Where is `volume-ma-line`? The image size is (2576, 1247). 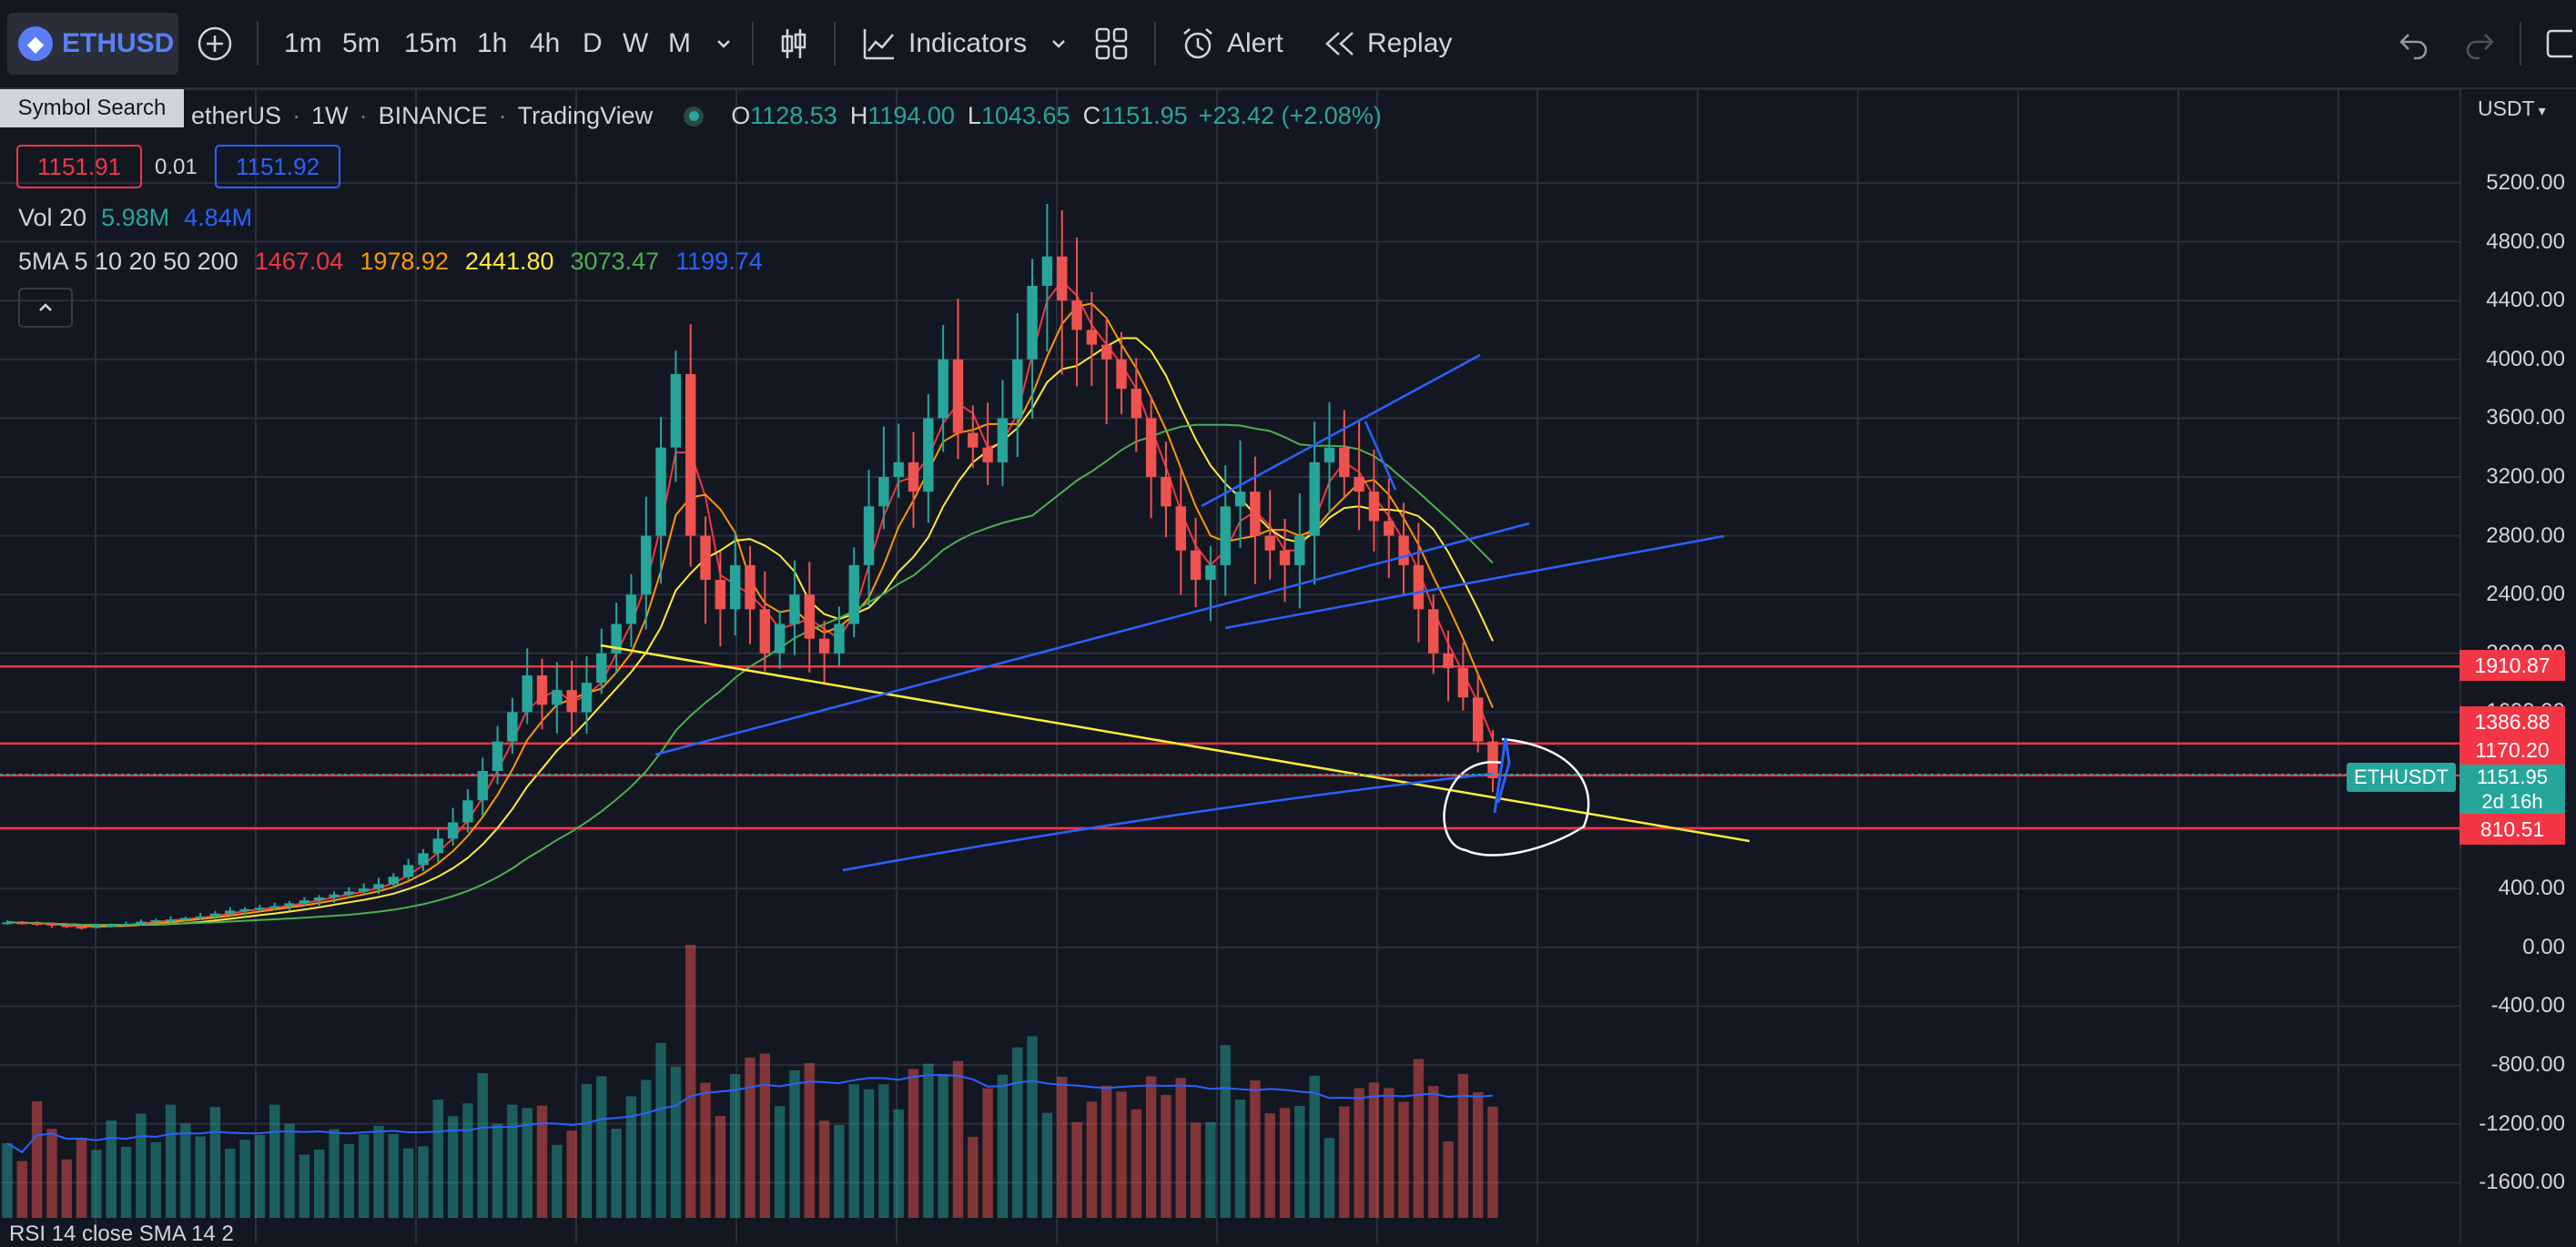 volume-ma-line is located at coordinates (750, 1113).